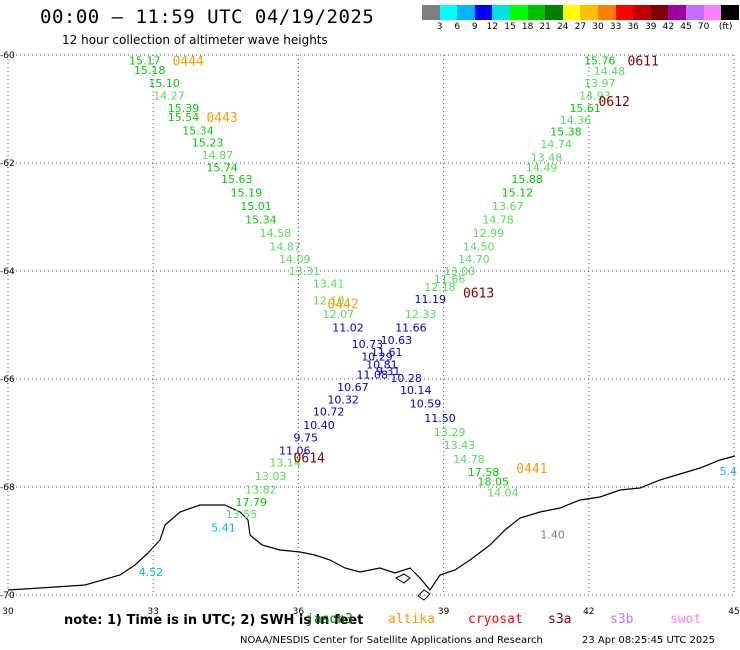 Image resolution: width=740 pixels, height=650 pixels. I want to click on wave-height-value: 14.27, so click(169, 96).